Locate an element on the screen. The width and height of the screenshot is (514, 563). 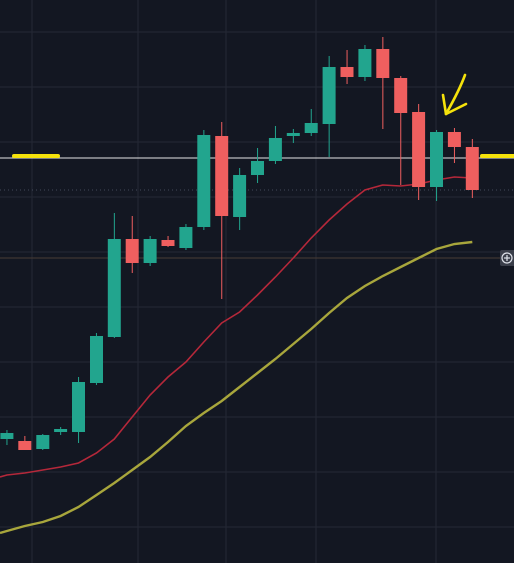
arrow-head is located at coordinates (454, 104).